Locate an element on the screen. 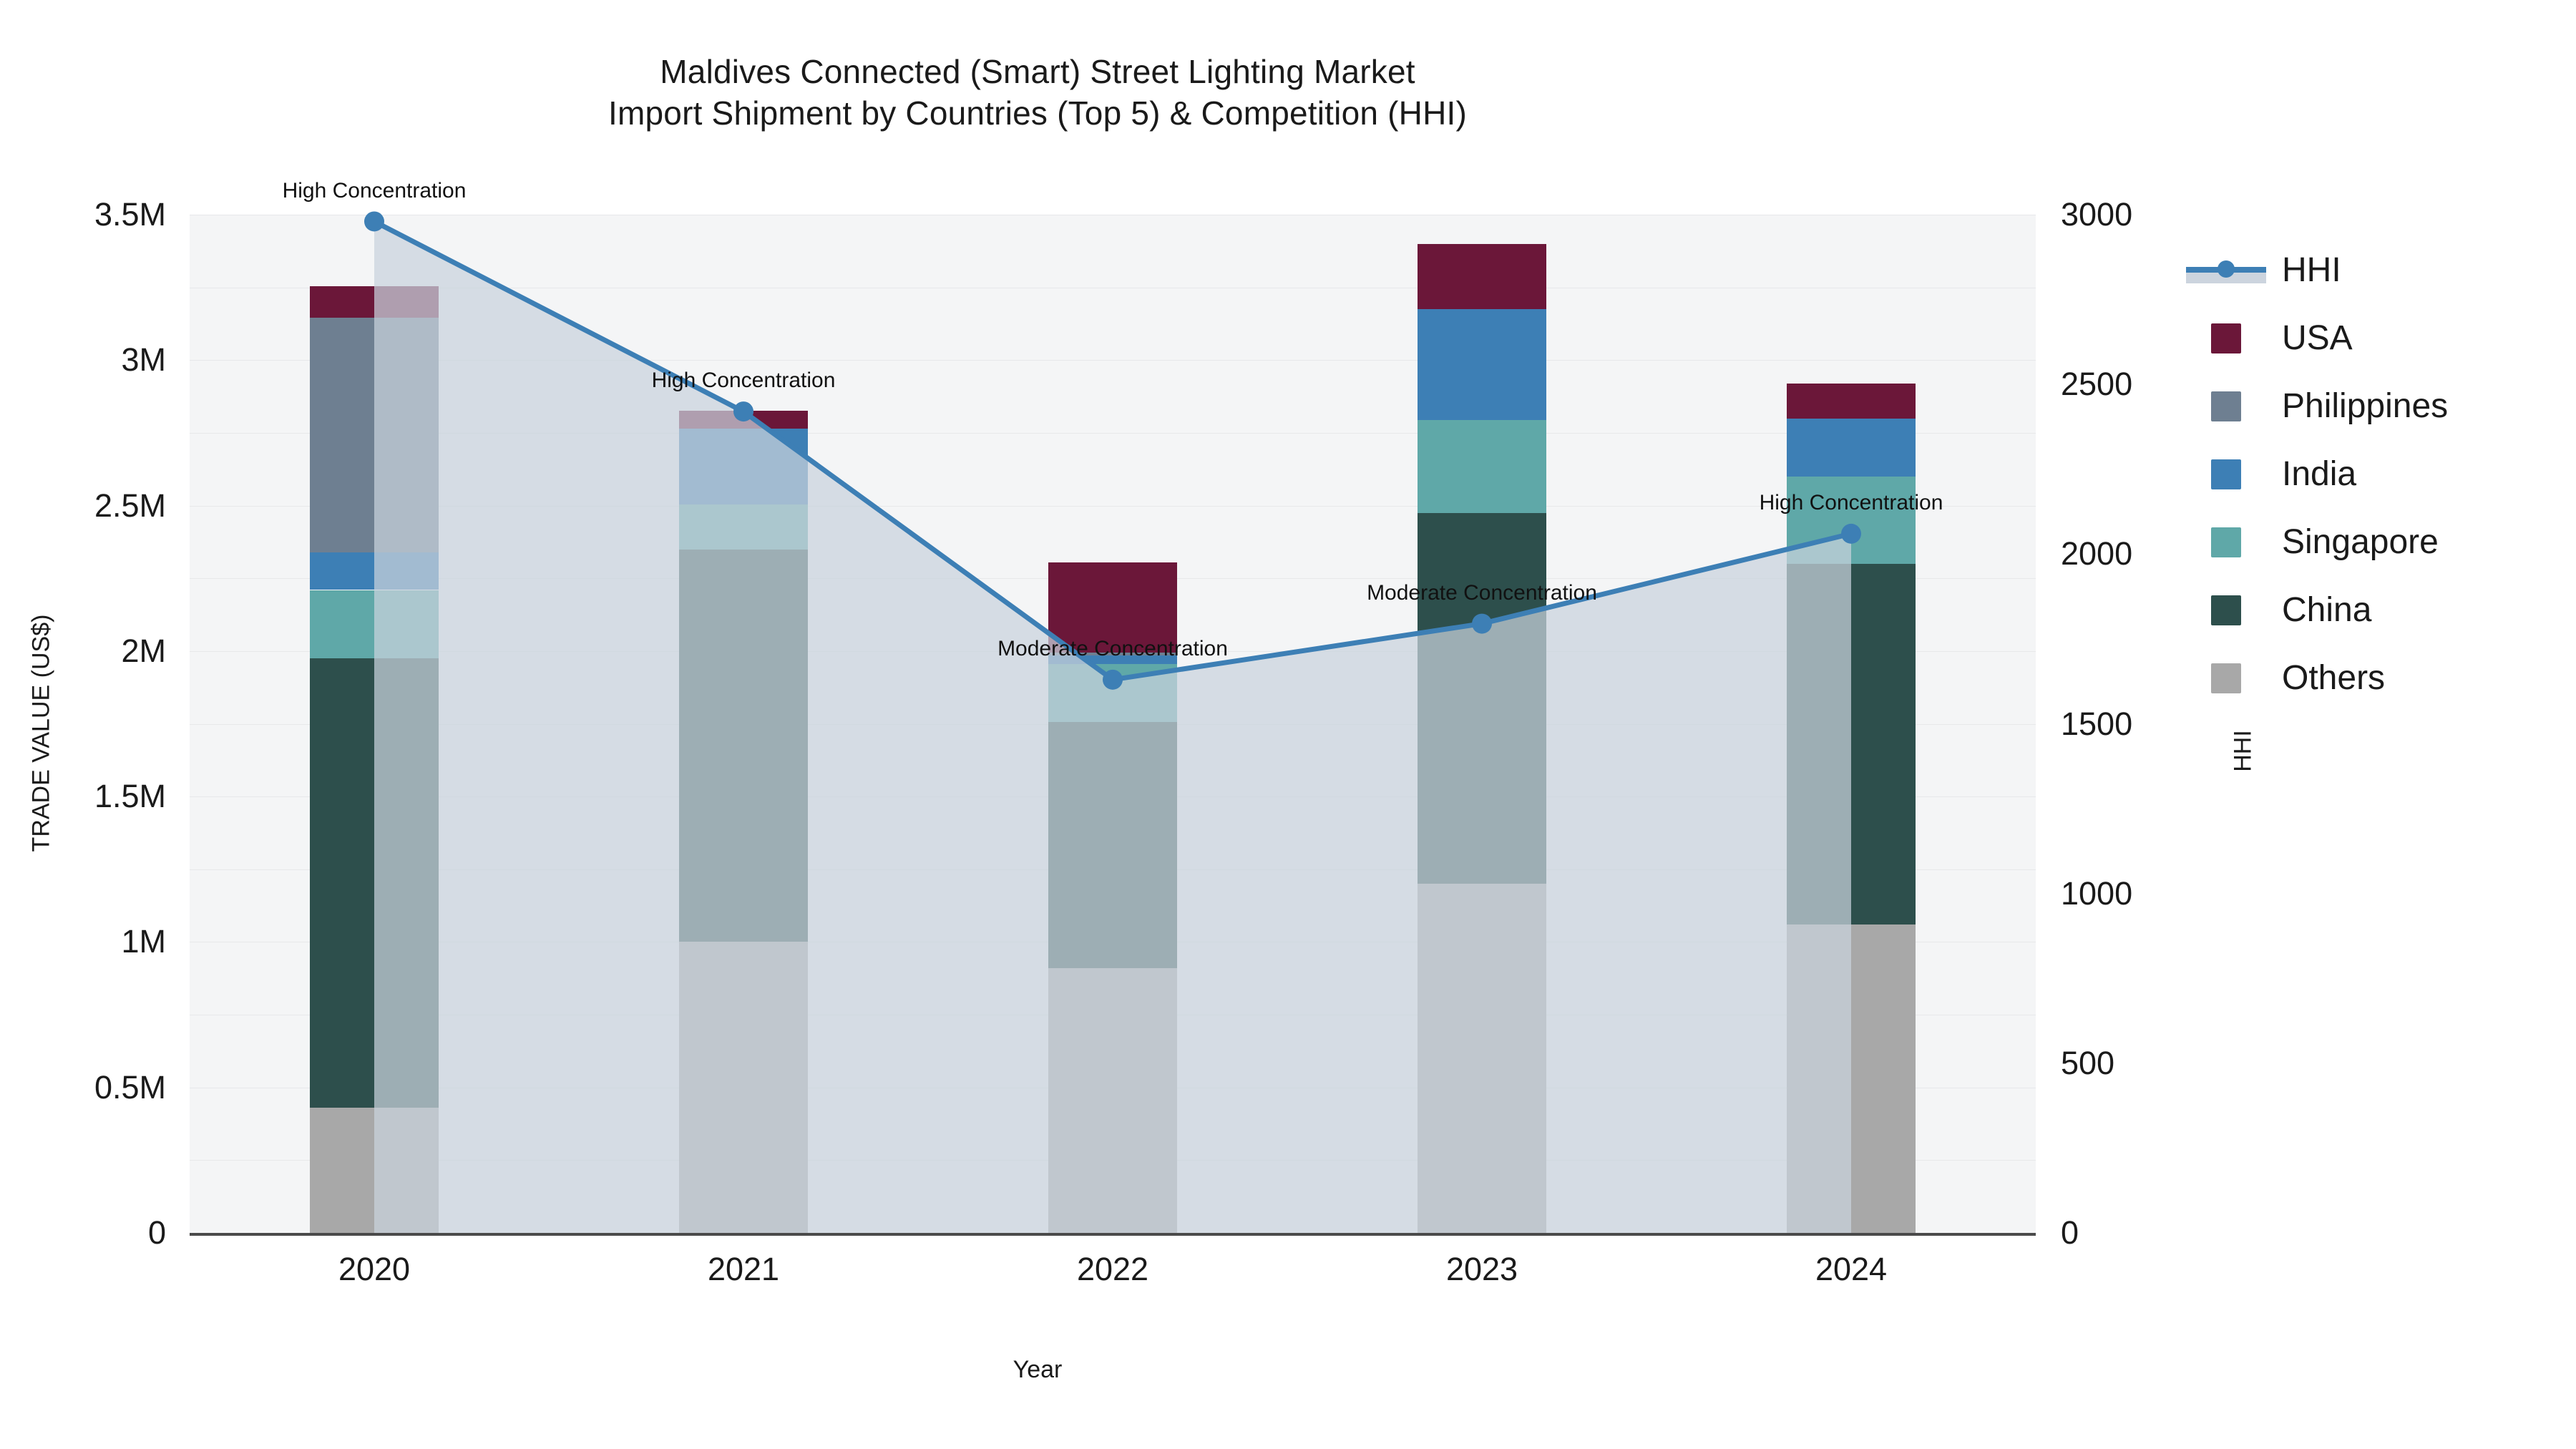  x-tick-2021: 2021 is located at coordinates (743, 1269).